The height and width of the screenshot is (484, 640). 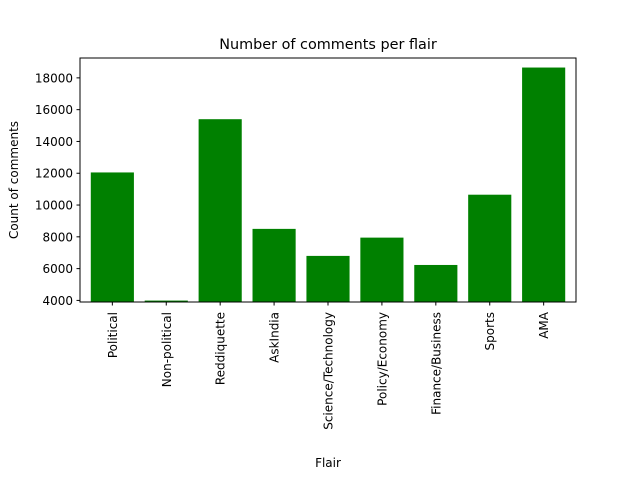 What do you see at coordinates (57, 237) in the screenshot?
I see `y-tick-label: 8000` at bounding box center [57, 237].